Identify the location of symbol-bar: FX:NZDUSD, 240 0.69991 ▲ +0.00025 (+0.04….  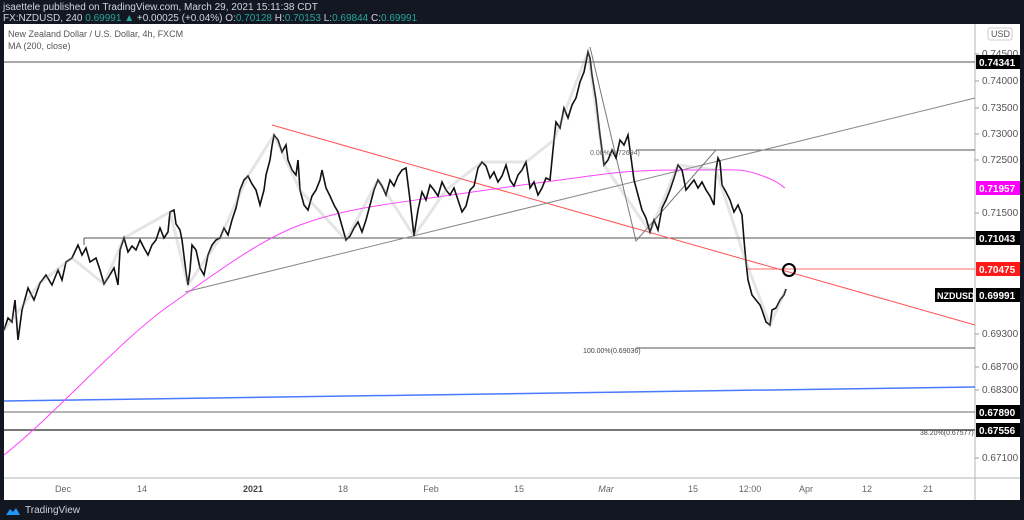
(210, 18).